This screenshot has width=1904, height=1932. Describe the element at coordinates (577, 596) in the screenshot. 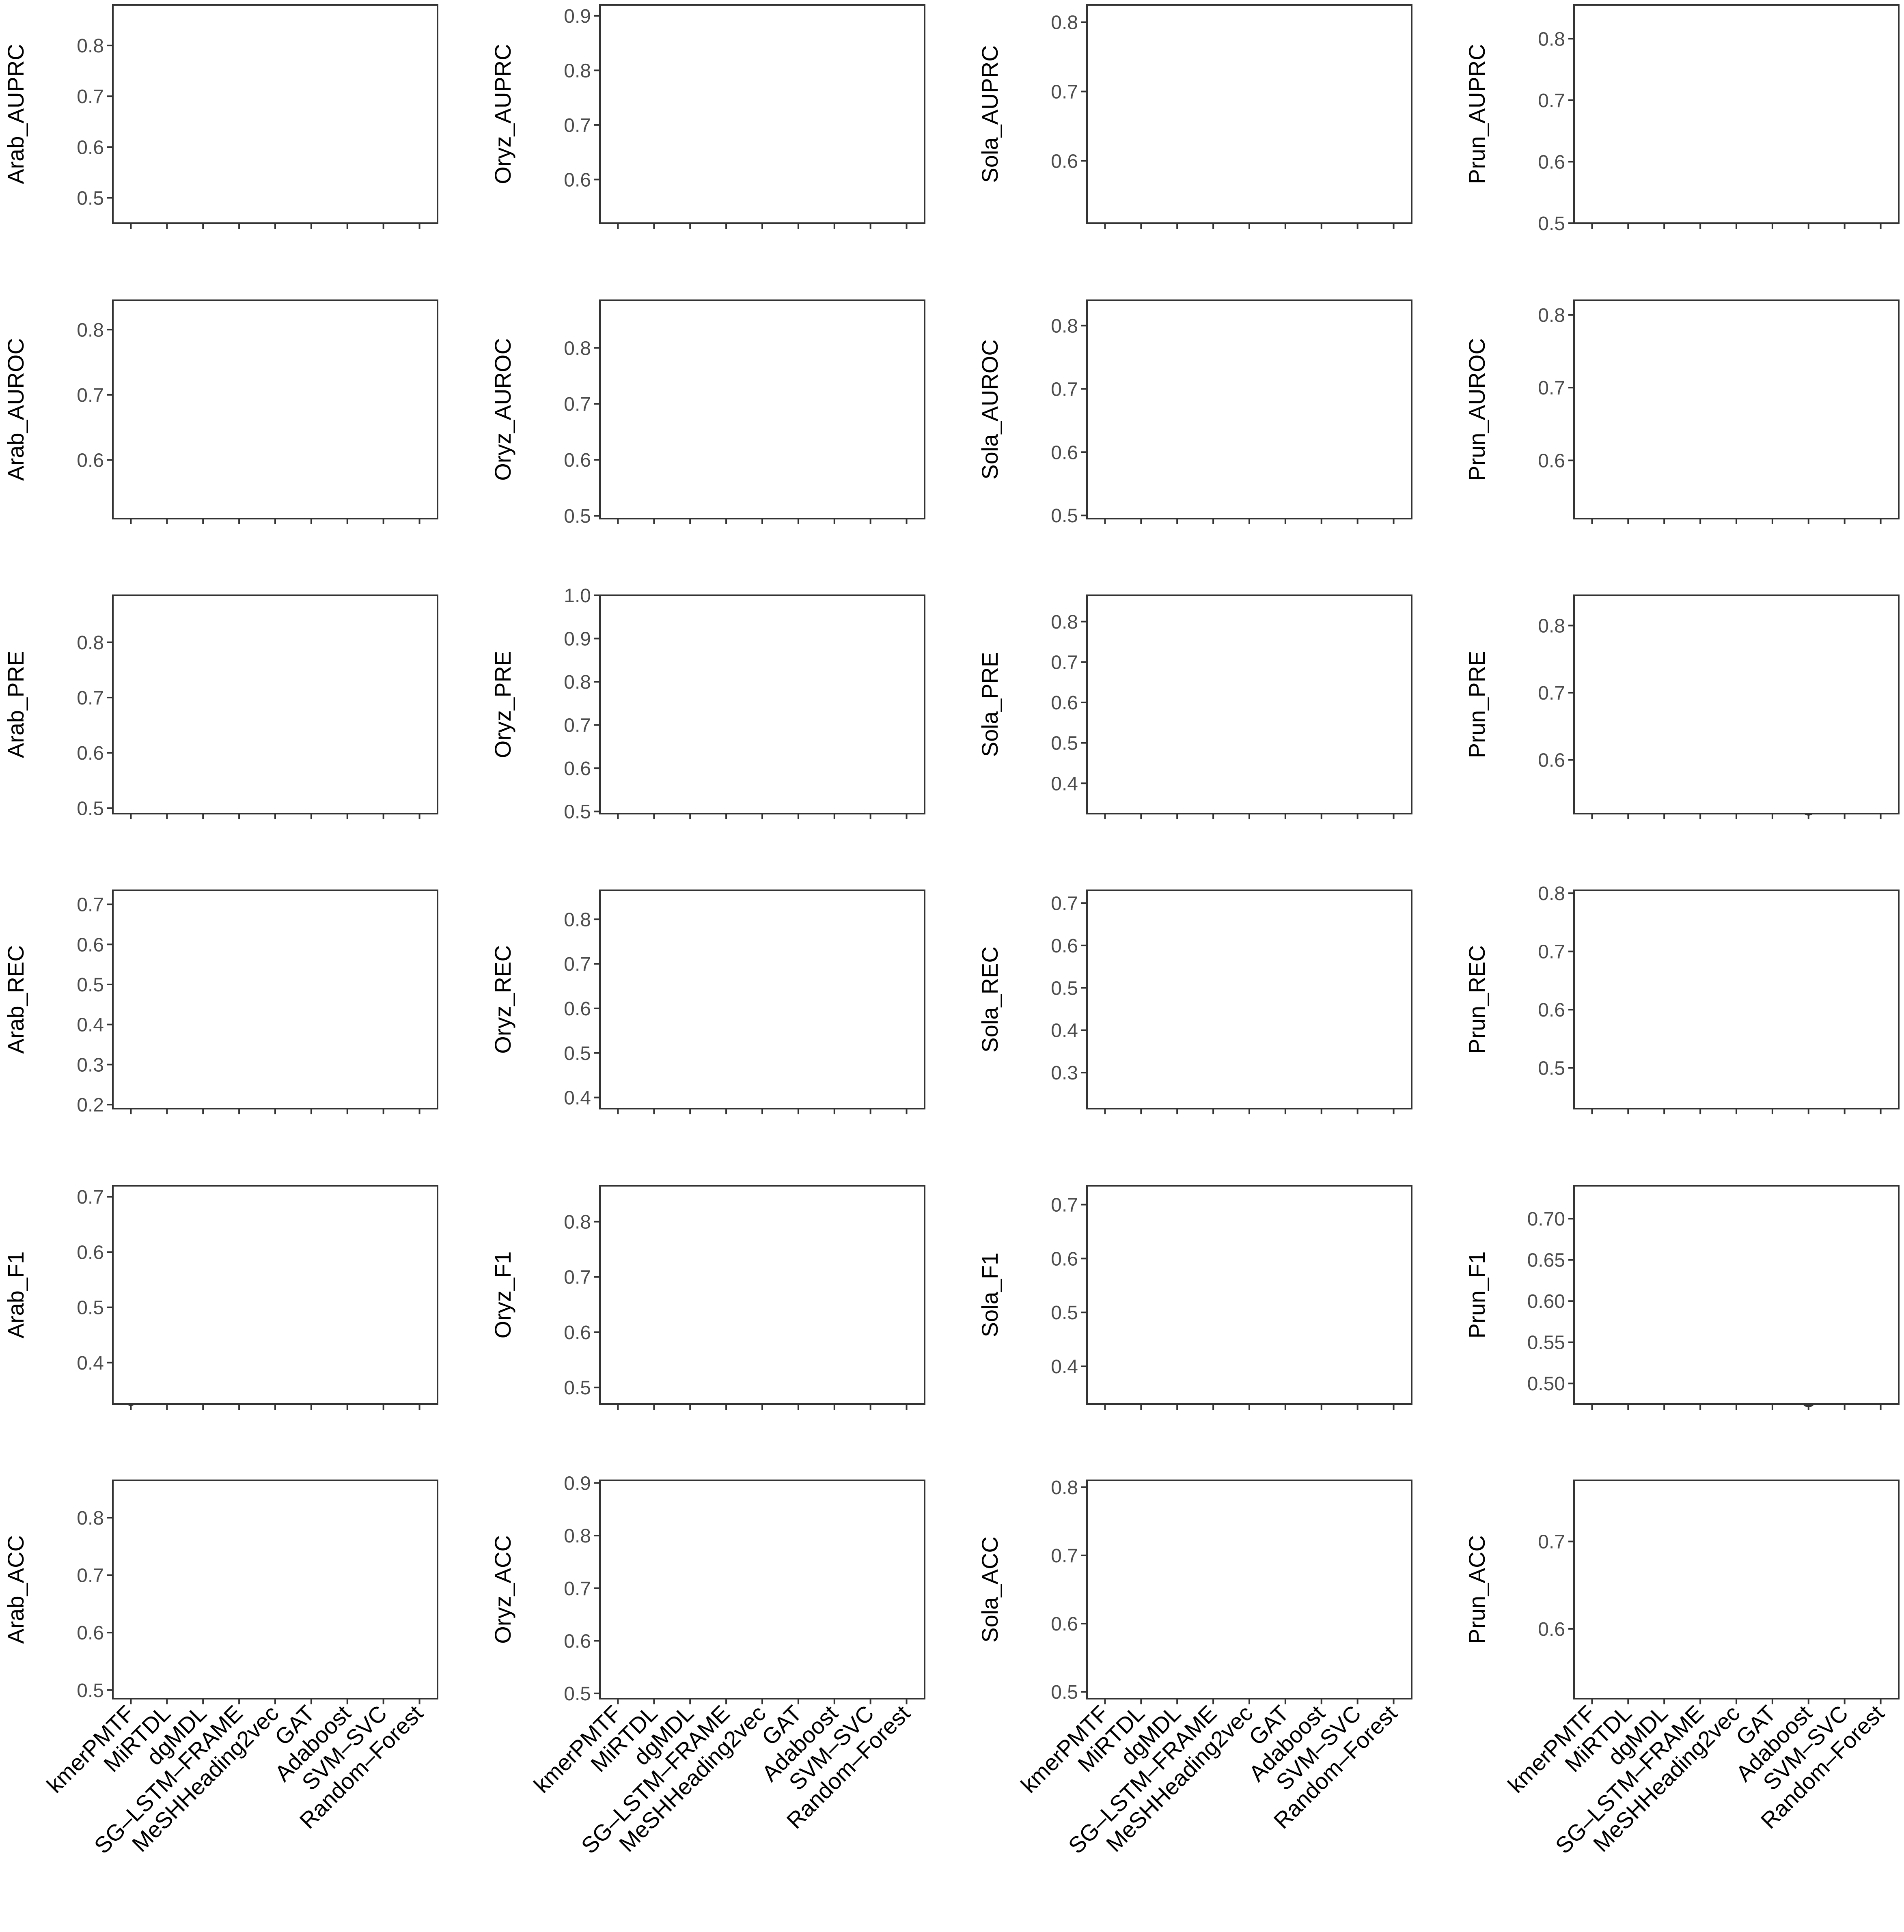

I see `y-tick-label: 1.0` at that location.